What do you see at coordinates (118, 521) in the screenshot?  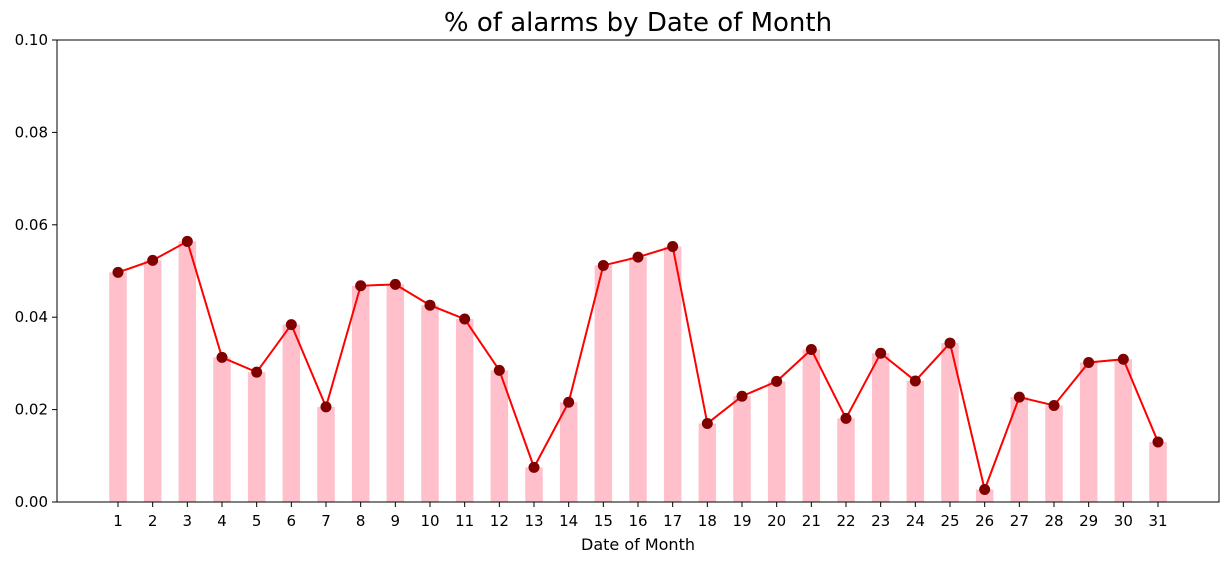 I see `x-tick-label: 1` at bounding box center [118, 521].